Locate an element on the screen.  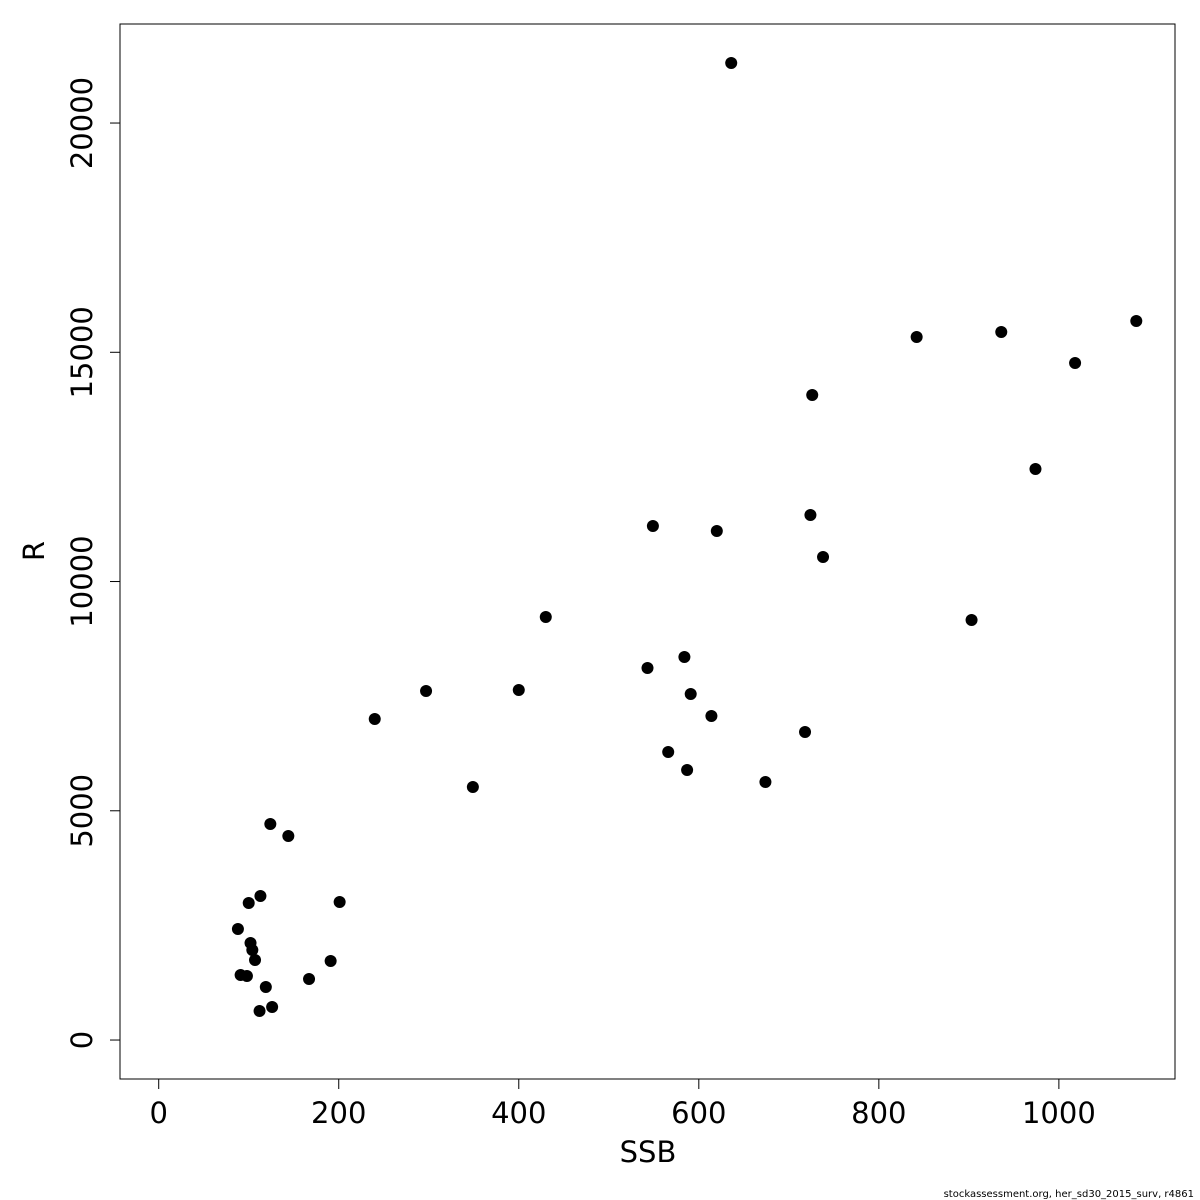
x-tick-label: 1000 is located at coordinates (1059, 1113).